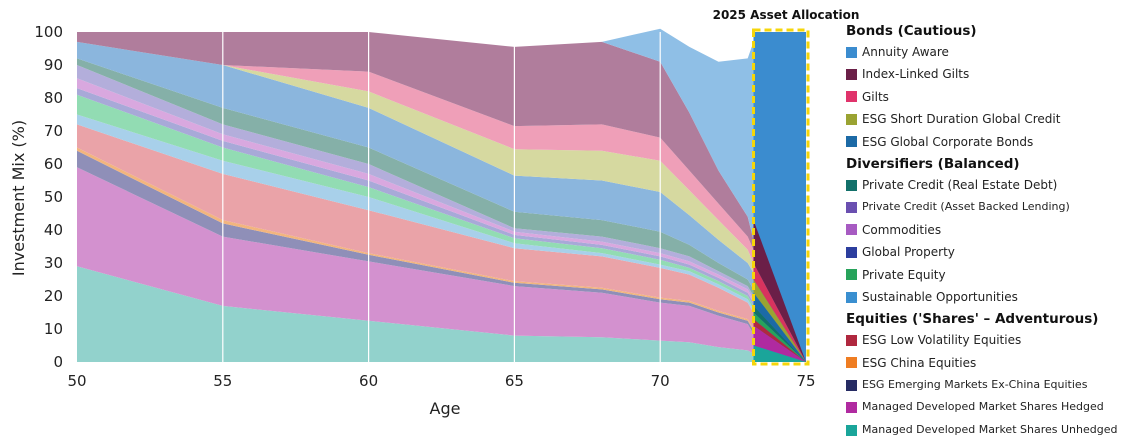  I want to click on wedge-esg-low-volatility-equities, so click(779, 340).